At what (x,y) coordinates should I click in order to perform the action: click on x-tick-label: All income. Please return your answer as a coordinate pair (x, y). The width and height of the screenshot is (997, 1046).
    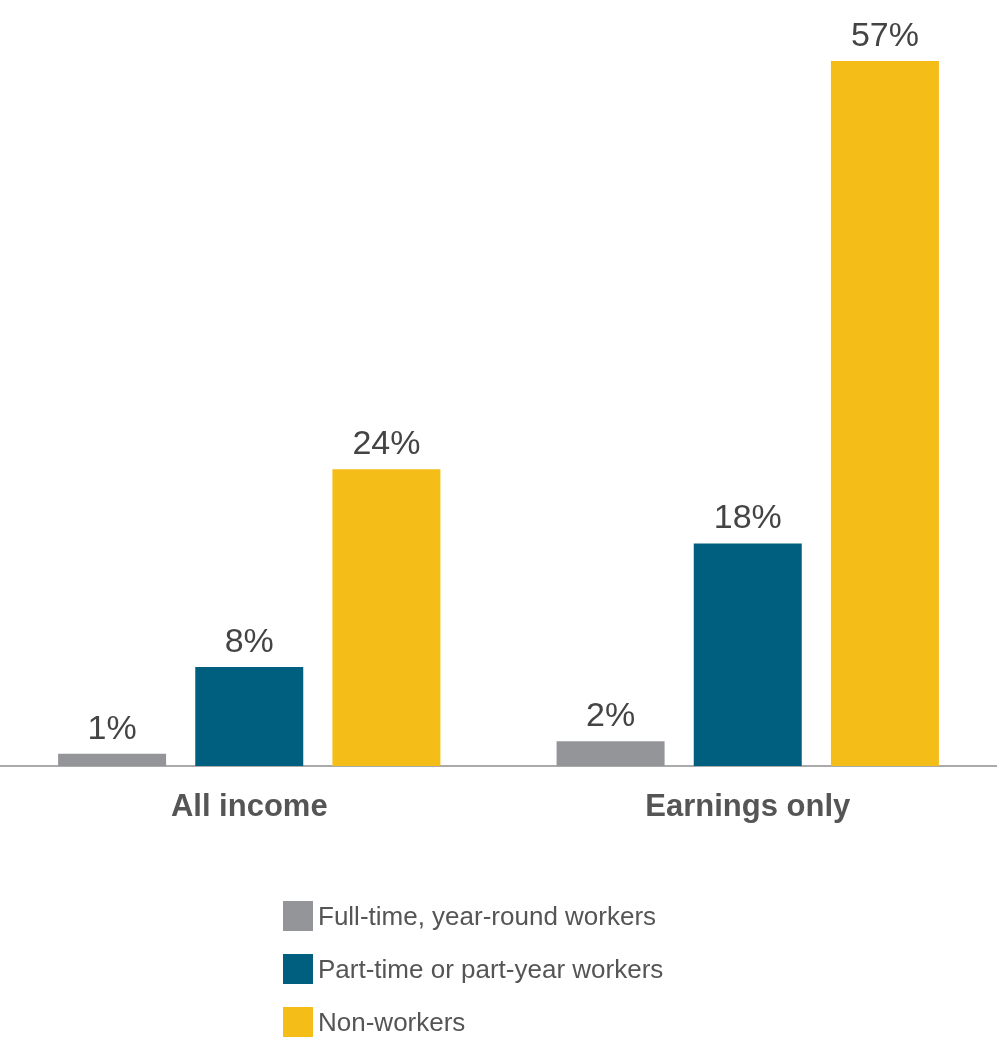
    Looking at the image, I should click on (249, 805).